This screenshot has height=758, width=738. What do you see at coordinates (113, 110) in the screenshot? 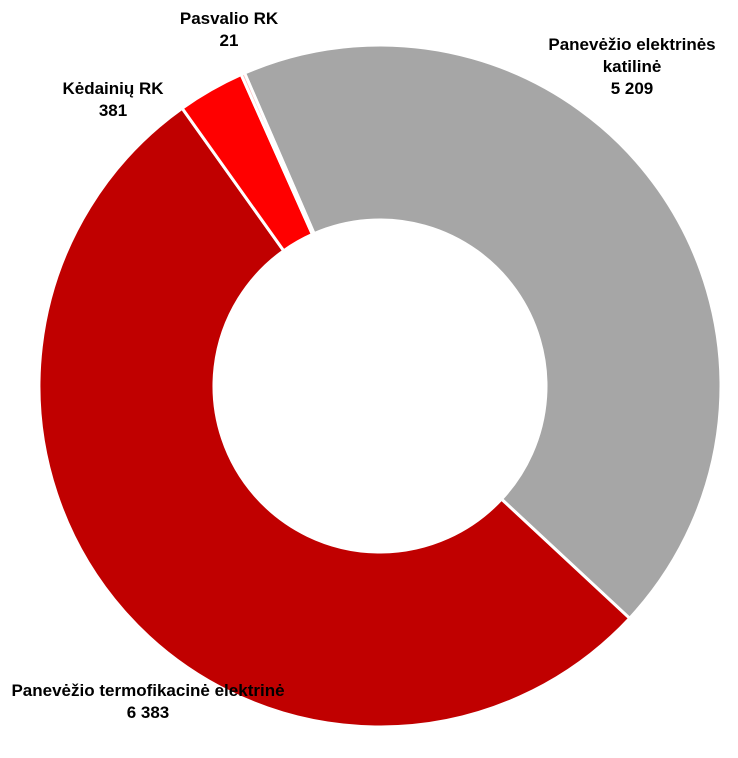
I see `value-label: 381` at bounding box center [113, 110].